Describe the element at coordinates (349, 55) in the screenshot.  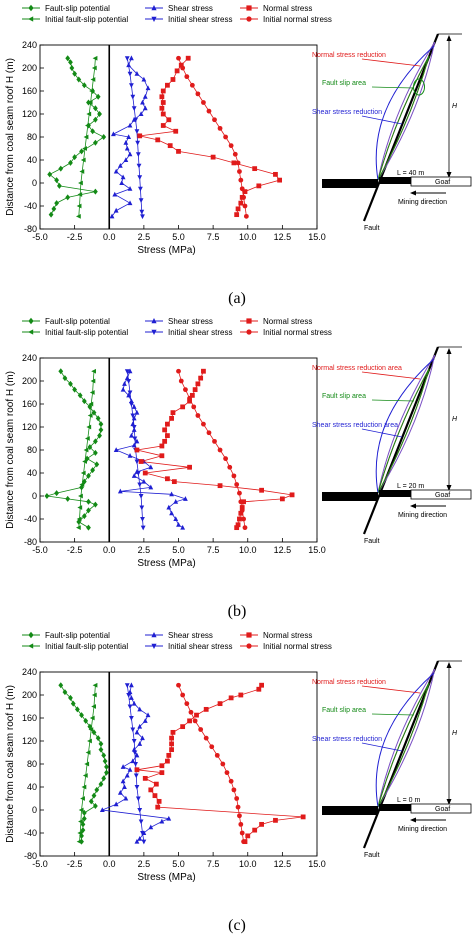
I see `normal-reduction-label: Normal stress reduction` at that location.